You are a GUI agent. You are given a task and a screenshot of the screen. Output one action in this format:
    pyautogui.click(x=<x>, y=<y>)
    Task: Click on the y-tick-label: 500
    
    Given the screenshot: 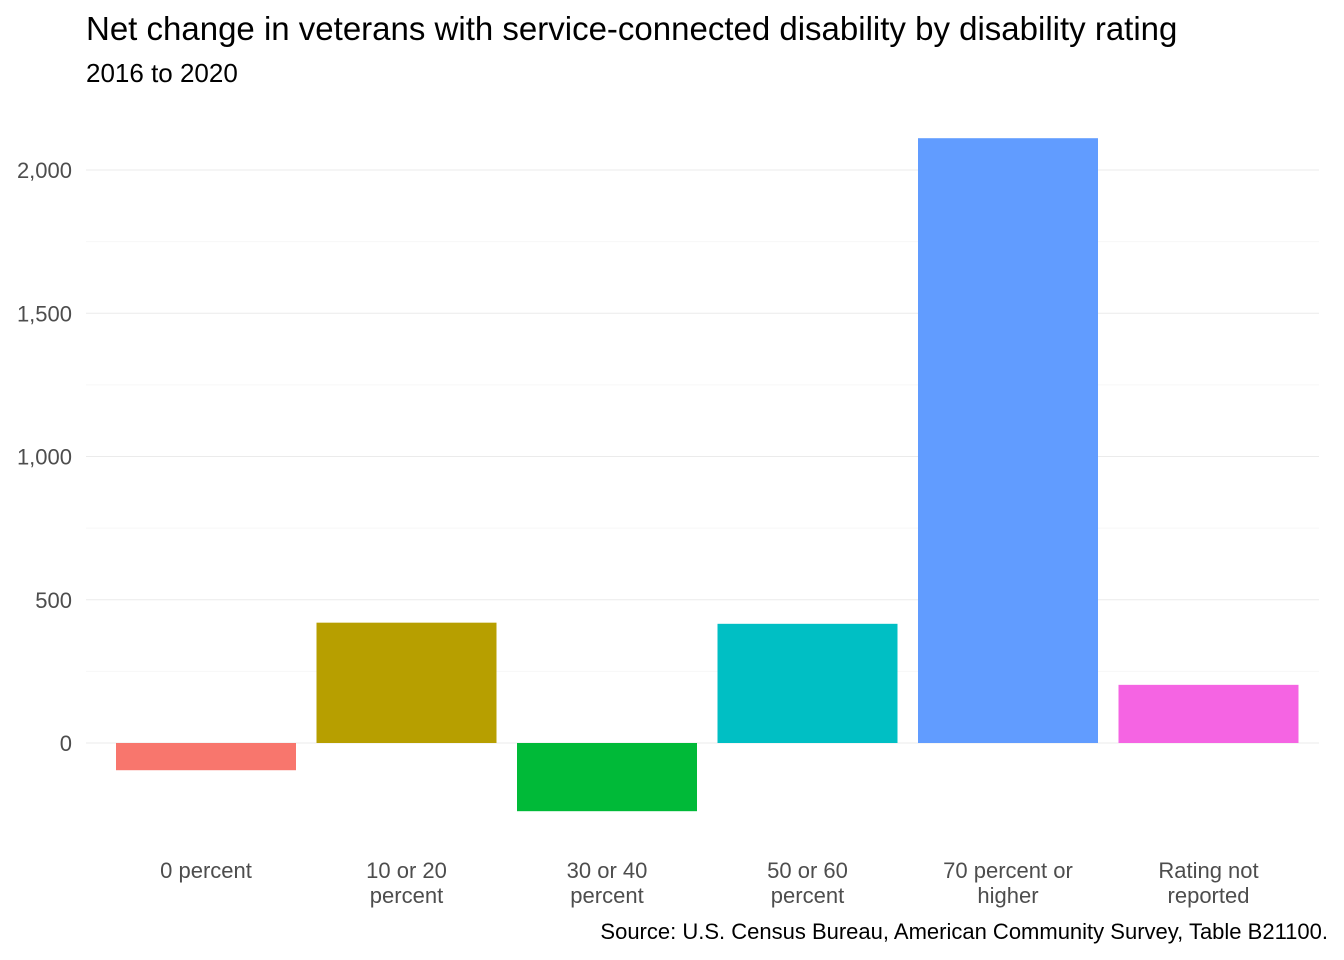 What is the action you would take?
    pyautogui.click(x=53, y=600)
    